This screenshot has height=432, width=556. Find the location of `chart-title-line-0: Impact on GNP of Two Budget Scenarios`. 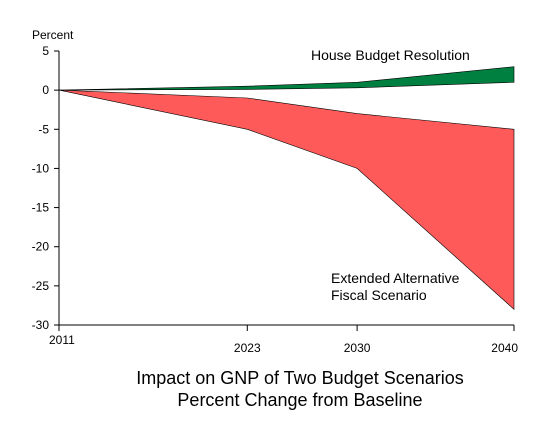

chart-title-line-0: Impact on GNP of Two Budget Scenarios is located at coordinates (300, 378).